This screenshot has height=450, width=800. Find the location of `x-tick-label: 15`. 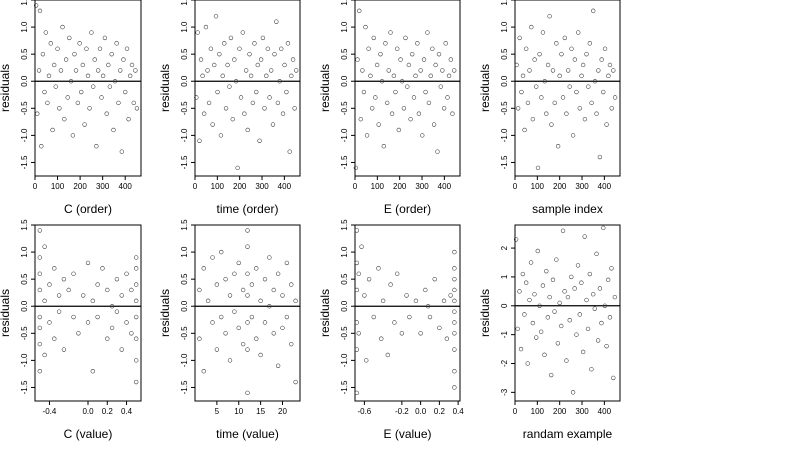

x-tick-label: 15 is located at coordinates (260, 411).